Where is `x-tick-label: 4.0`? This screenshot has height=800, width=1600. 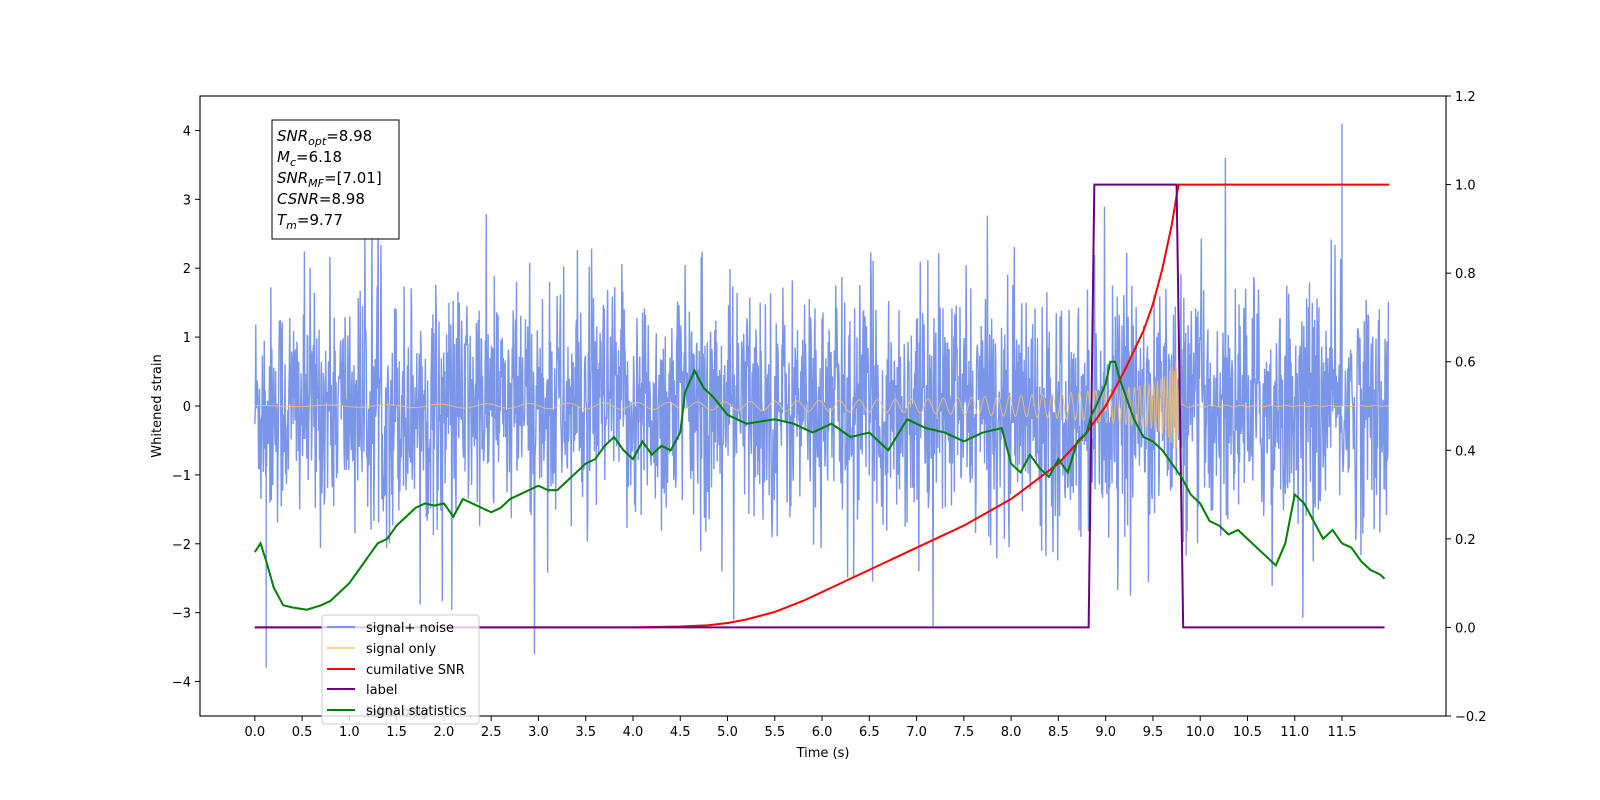
x-tick-label: 4.0 is located at coordinates (633, 732).